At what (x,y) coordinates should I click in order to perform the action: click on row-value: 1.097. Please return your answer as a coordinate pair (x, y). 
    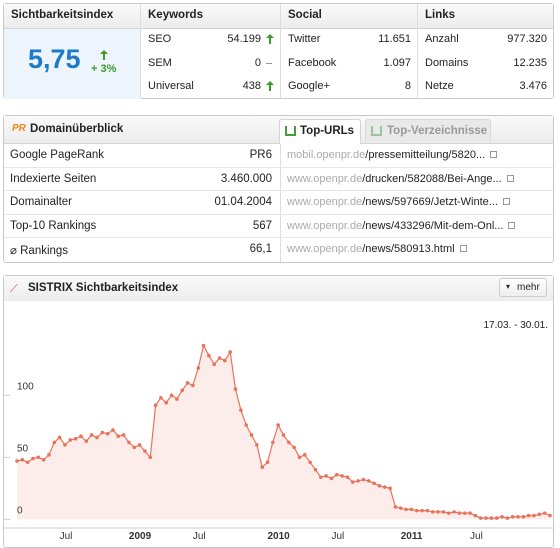
    Looking at the image, I should click on (397, 62).